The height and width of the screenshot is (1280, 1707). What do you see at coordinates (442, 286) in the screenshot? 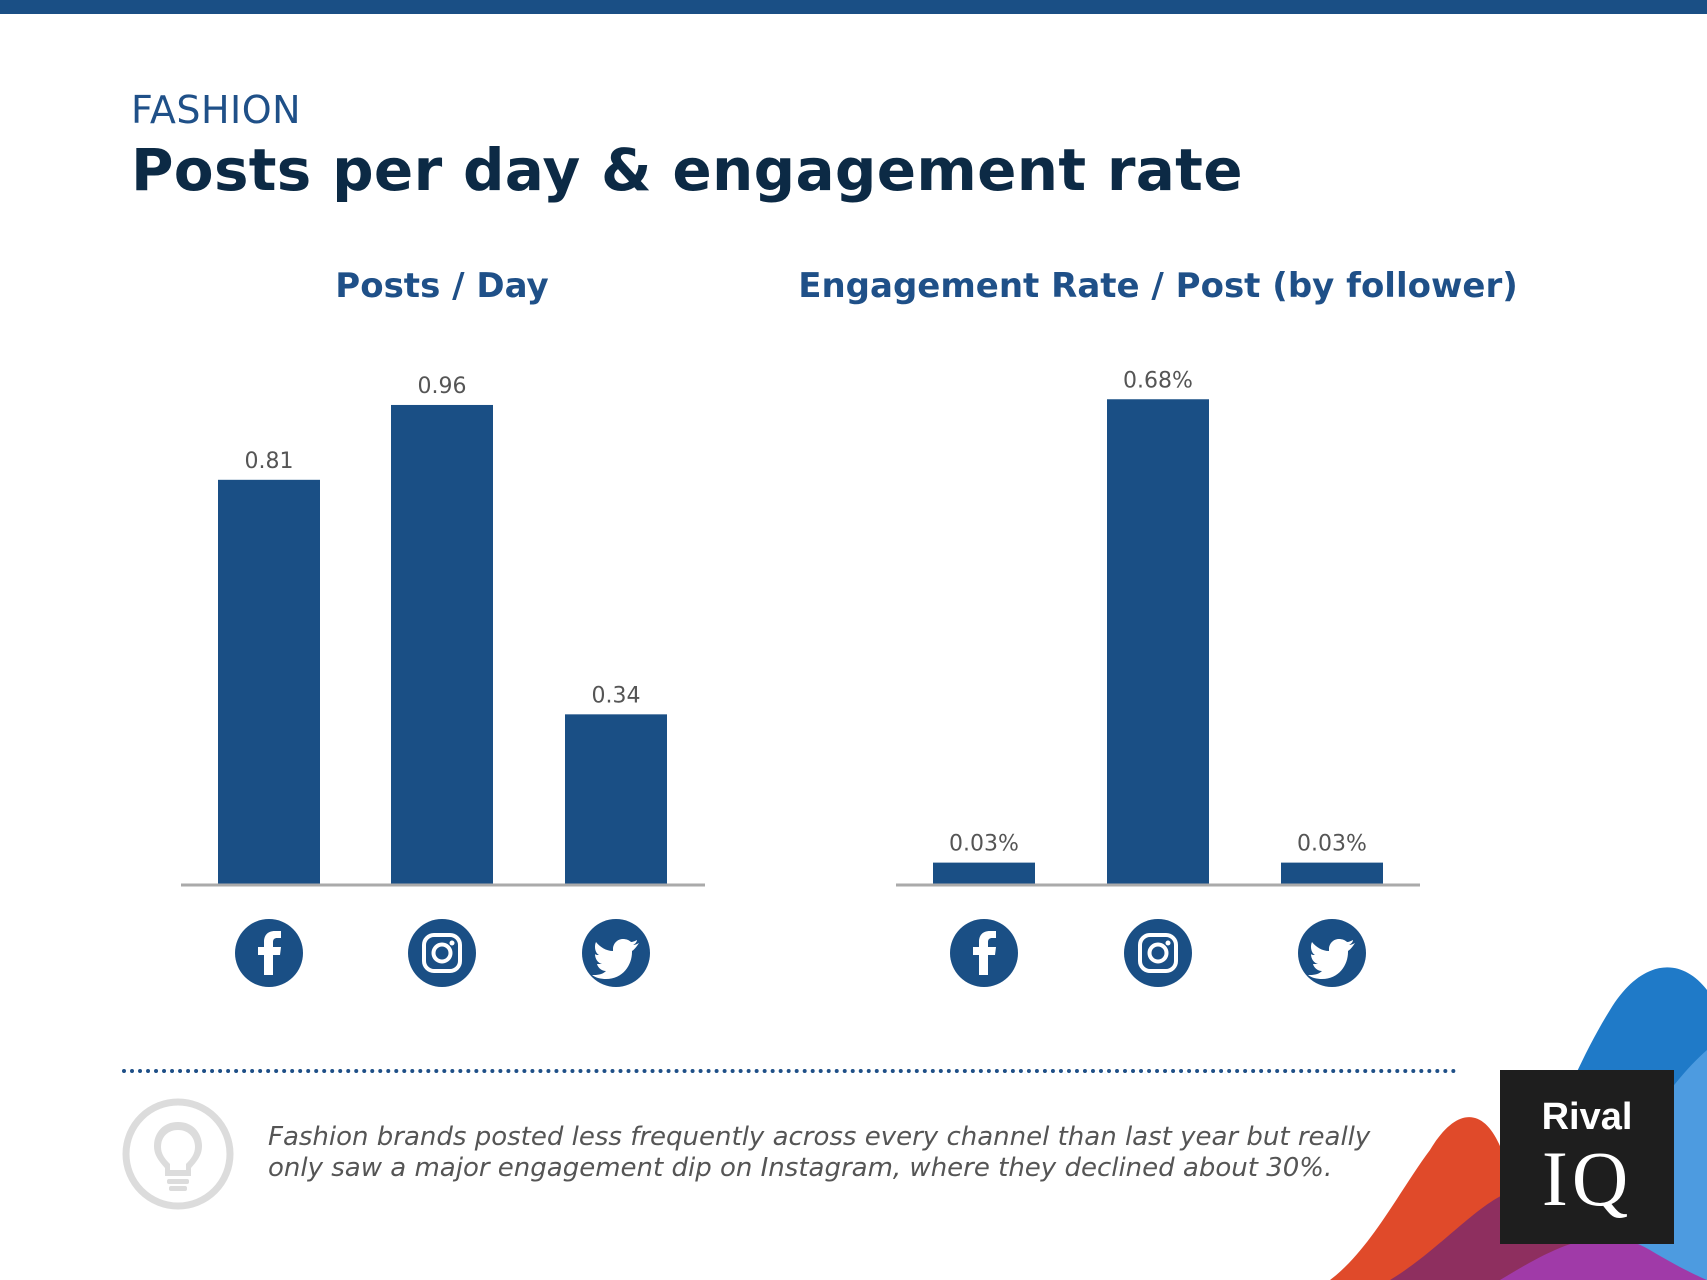
I see `chart-title-posts-per-day: Posts / Day` at bounding box center [442, 286].